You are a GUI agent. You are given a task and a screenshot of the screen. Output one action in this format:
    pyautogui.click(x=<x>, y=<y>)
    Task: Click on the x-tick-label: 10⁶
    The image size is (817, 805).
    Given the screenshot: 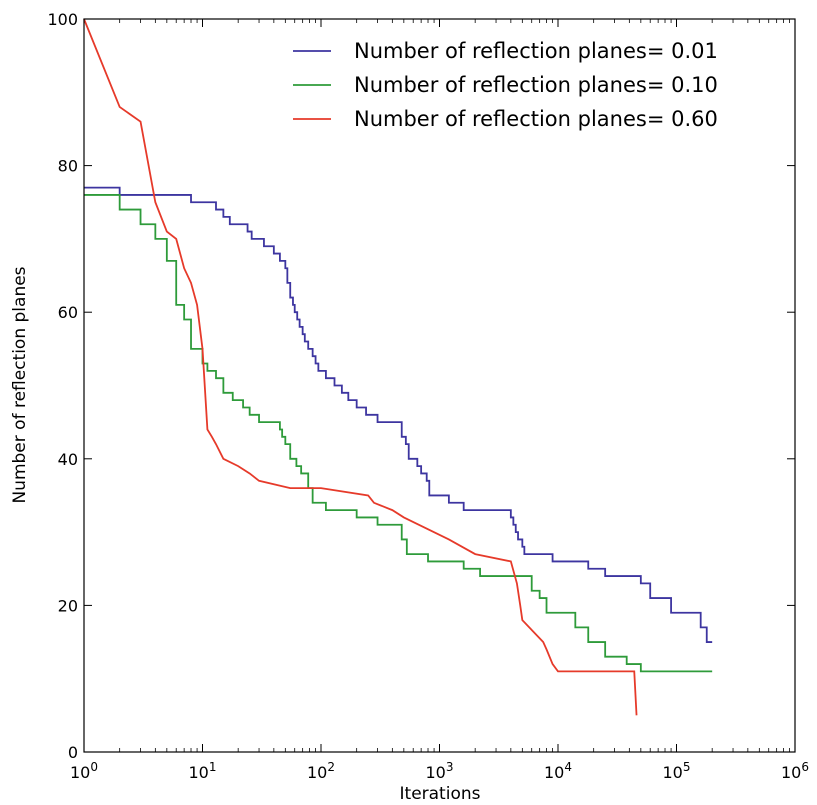 What is the action you would take?
    pyautogui.click(x=795, y=771)
    